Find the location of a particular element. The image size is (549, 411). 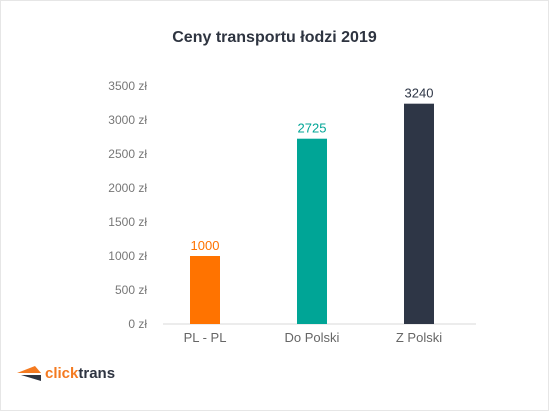

y-tick-label: 0 zł is located at coordinates (137, 324).